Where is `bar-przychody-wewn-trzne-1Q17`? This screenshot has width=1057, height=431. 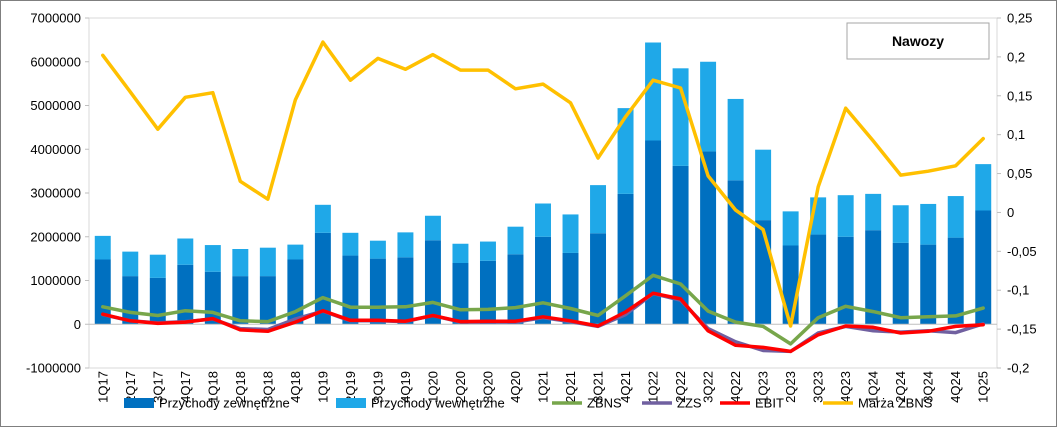
bar-przychody-wewn-trzne-1Q17 is located at coordinates (102, 247).